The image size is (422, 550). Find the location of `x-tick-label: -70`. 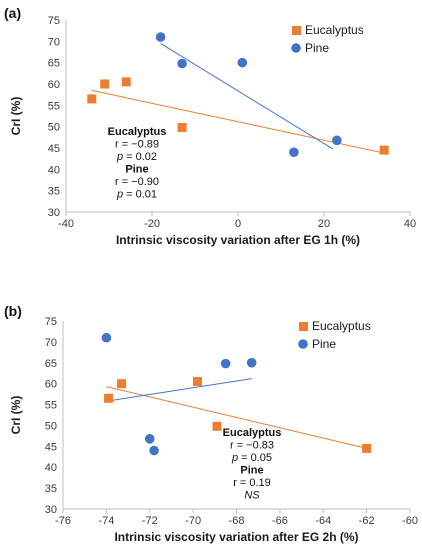

x-tick-label: -70 is located at coordinates (193, 521).